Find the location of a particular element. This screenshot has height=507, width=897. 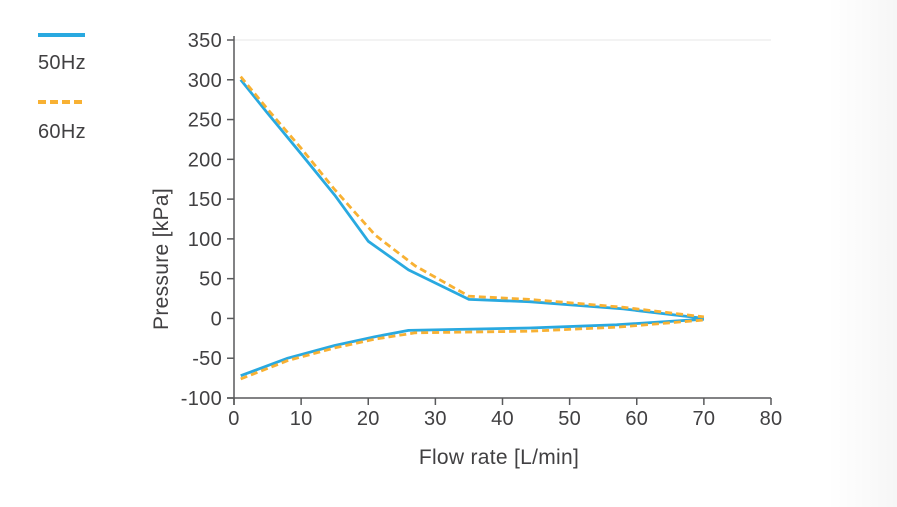

x-tick-label: 60 is located at coordinates (636, 419).